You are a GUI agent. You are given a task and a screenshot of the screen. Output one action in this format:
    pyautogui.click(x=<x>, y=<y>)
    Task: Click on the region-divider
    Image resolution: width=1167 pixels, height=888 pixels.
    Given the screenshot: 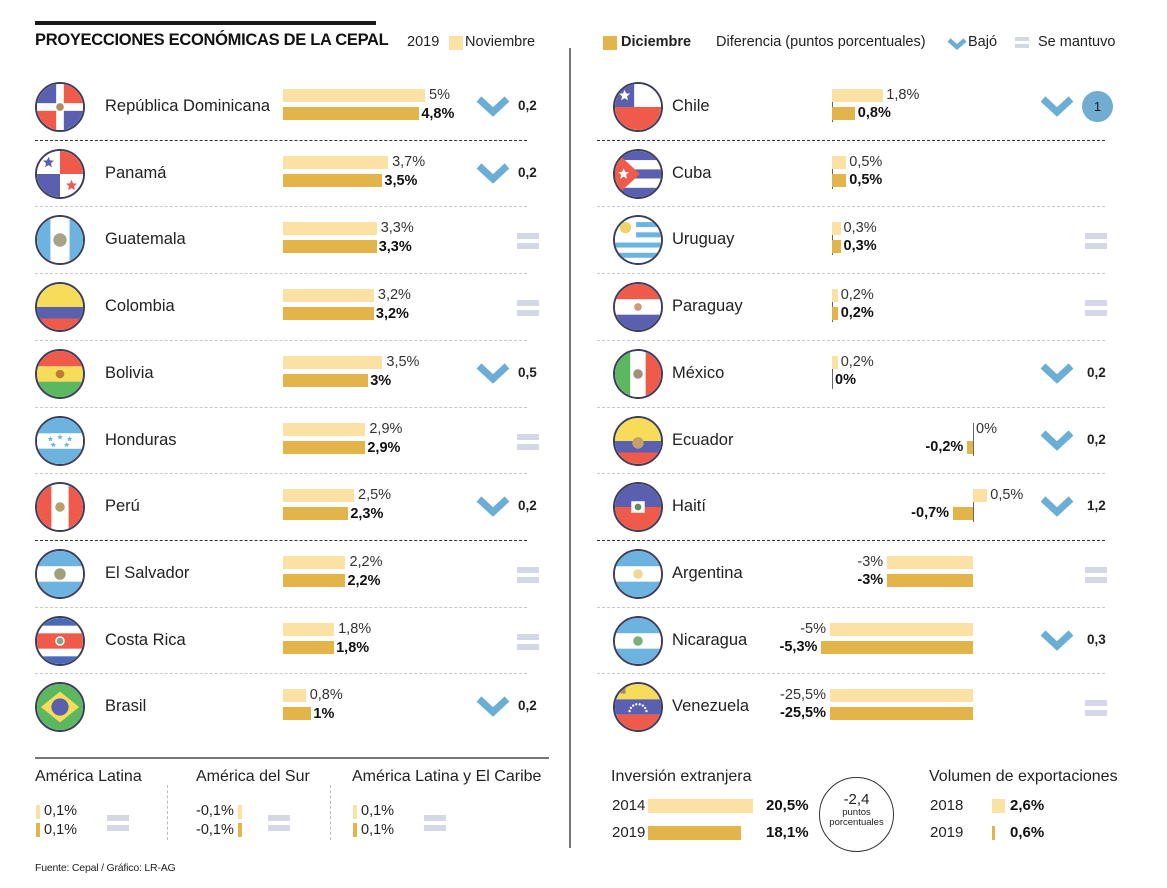 What is the action you would take?
    pyautogui.click(x=167, y=812)
    